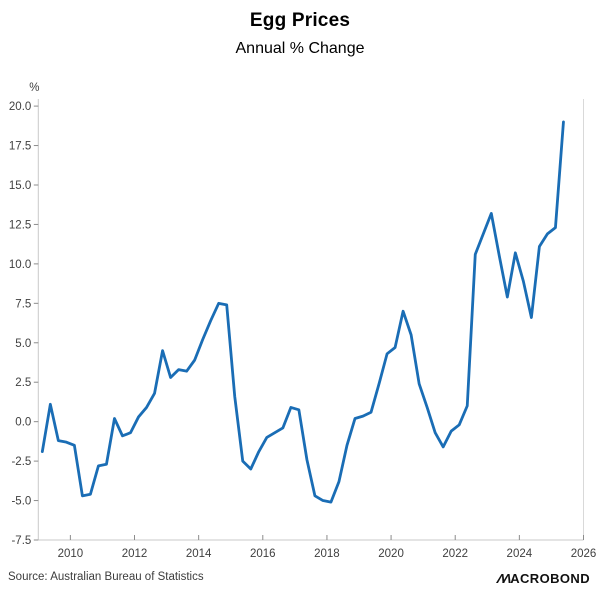 This screenshot has height=600, width=600. I want to click on y-tick-label: -7.5, so click(21, 541).